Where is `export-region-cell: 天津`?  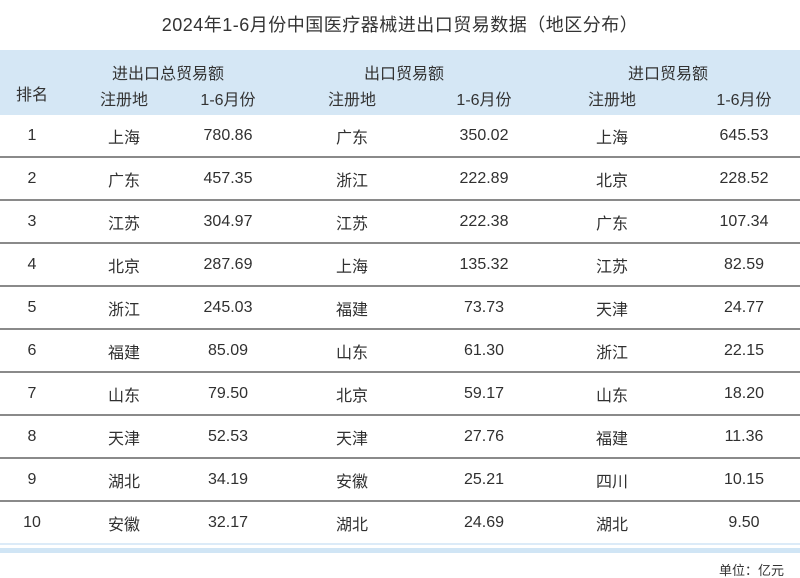 export-region-cell: 天津 is located at coordinates (352, 436).